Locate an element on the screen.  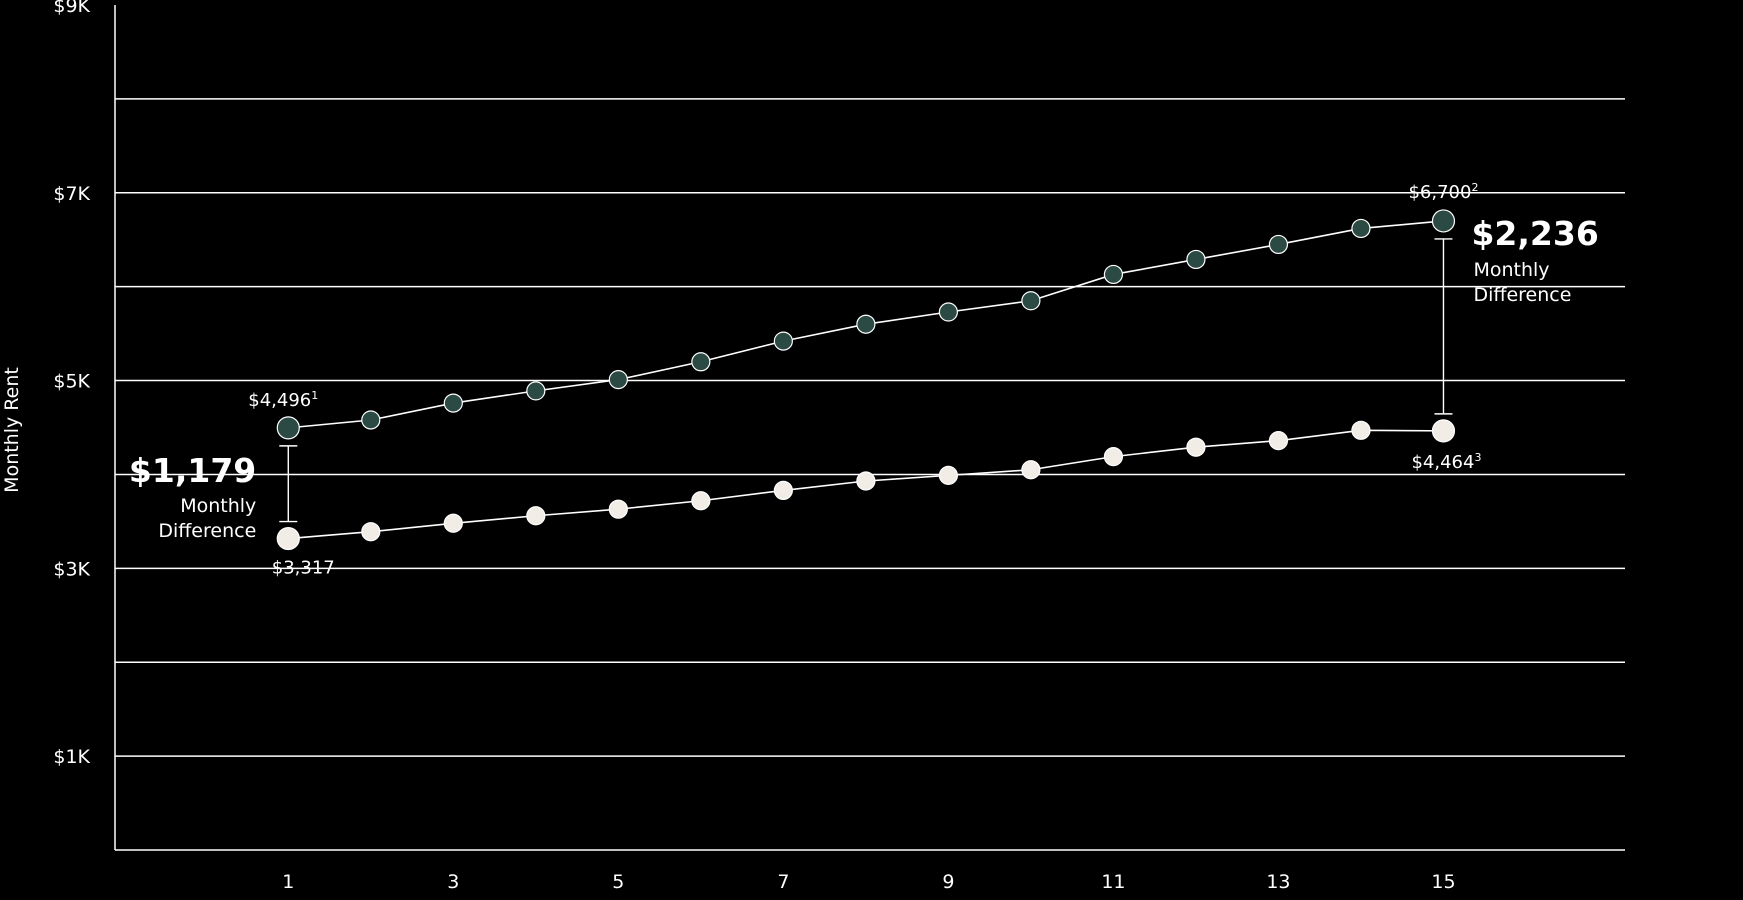
x-tick-label: 13 is located at coordinates (1278, 882).